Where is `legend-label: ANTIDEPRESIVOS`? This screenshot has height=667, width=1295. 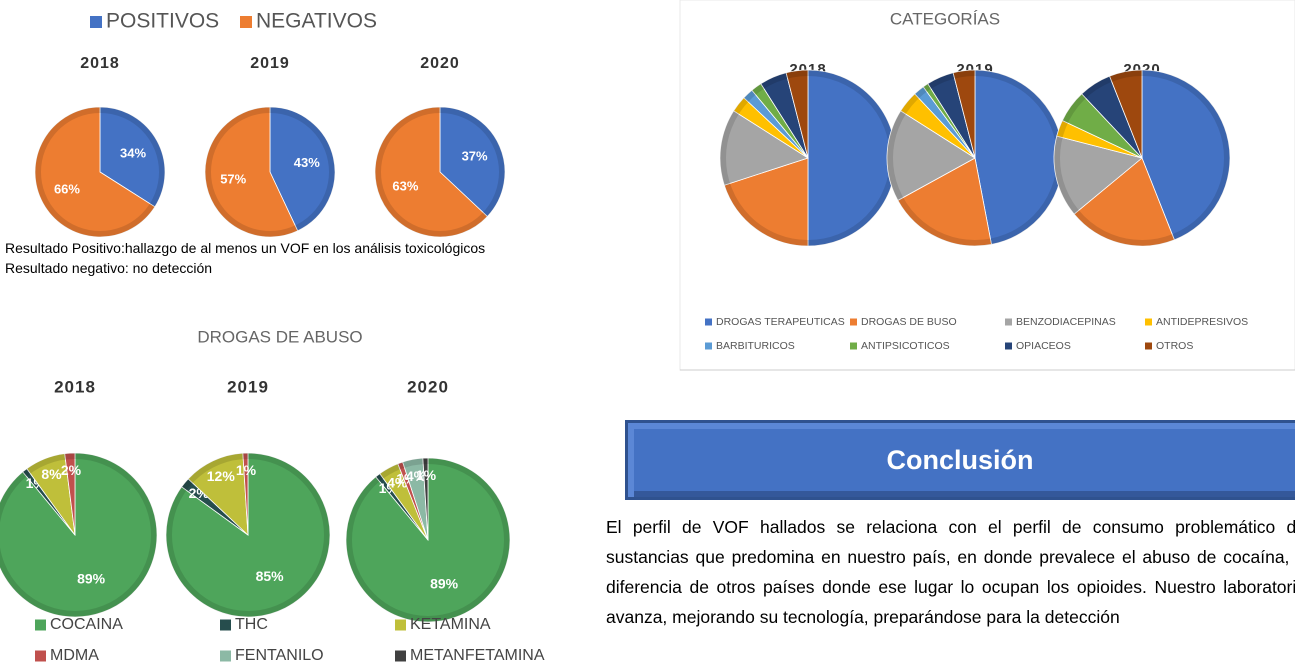 legend-label: ANTIDEPRESIVOS is located at coordinates (1202, 322).